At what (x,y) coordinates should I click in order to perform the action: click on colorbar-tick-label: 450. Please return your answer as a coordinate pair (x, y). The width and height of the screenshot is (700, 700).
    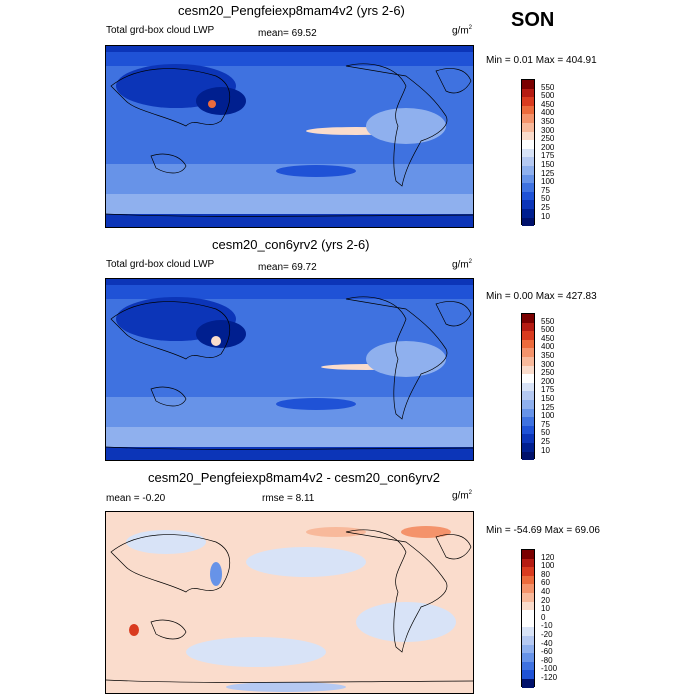
    Looking at the image, I should click on (548, 338).